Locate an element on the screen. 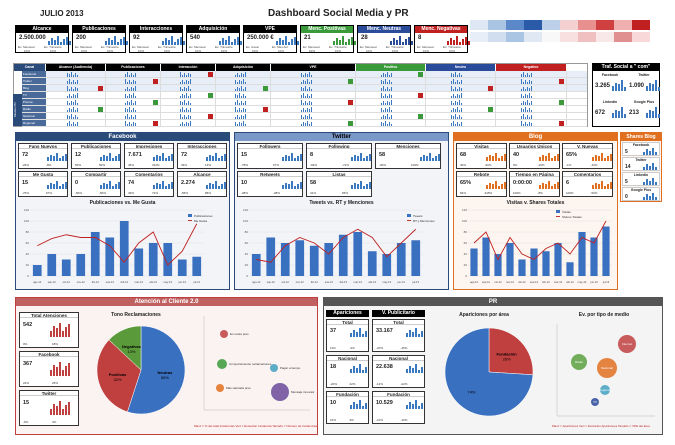 The width and height of the screenshot is (675, 445). shares-card: Linkedin 5 is located at coordinates (641, 179).